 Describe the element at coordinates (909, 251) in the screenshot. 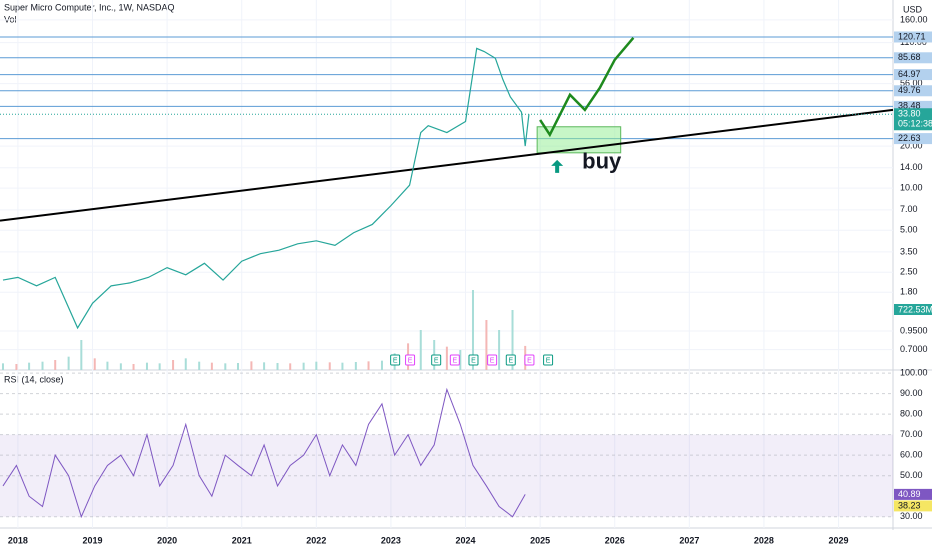

I see `y-tick-label: 3.50` at that location.